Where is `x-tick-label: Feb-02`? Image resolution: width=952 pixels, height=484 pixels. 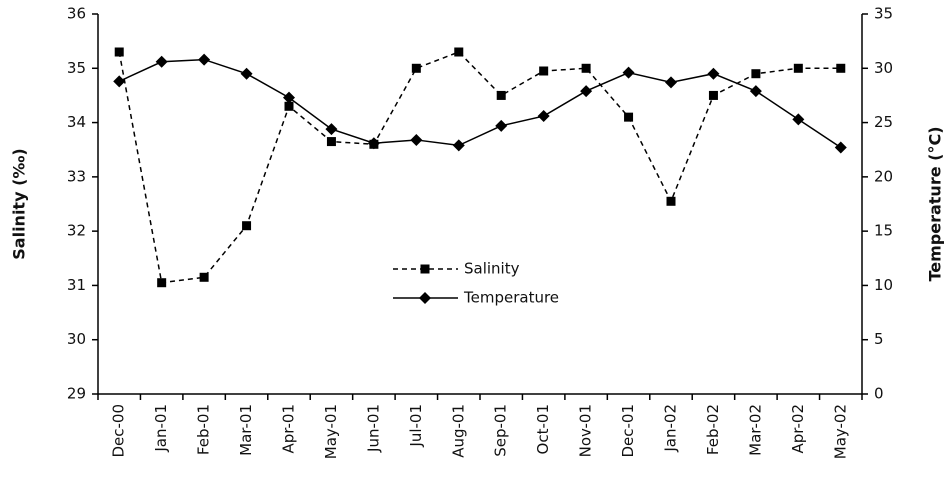
x-tick-label: Feb-02 is located at coordinates (713, 429).